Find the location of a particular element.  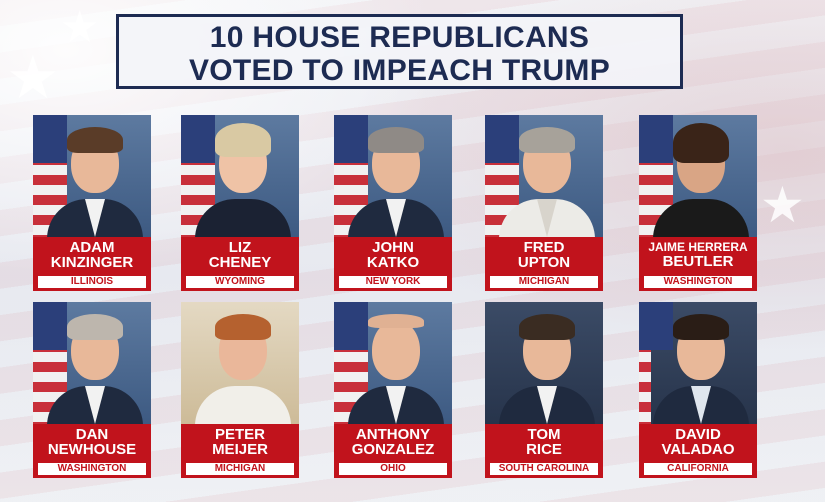

member-label: LIZ CHENEY WYOMING is located at coordinates (240, 264).